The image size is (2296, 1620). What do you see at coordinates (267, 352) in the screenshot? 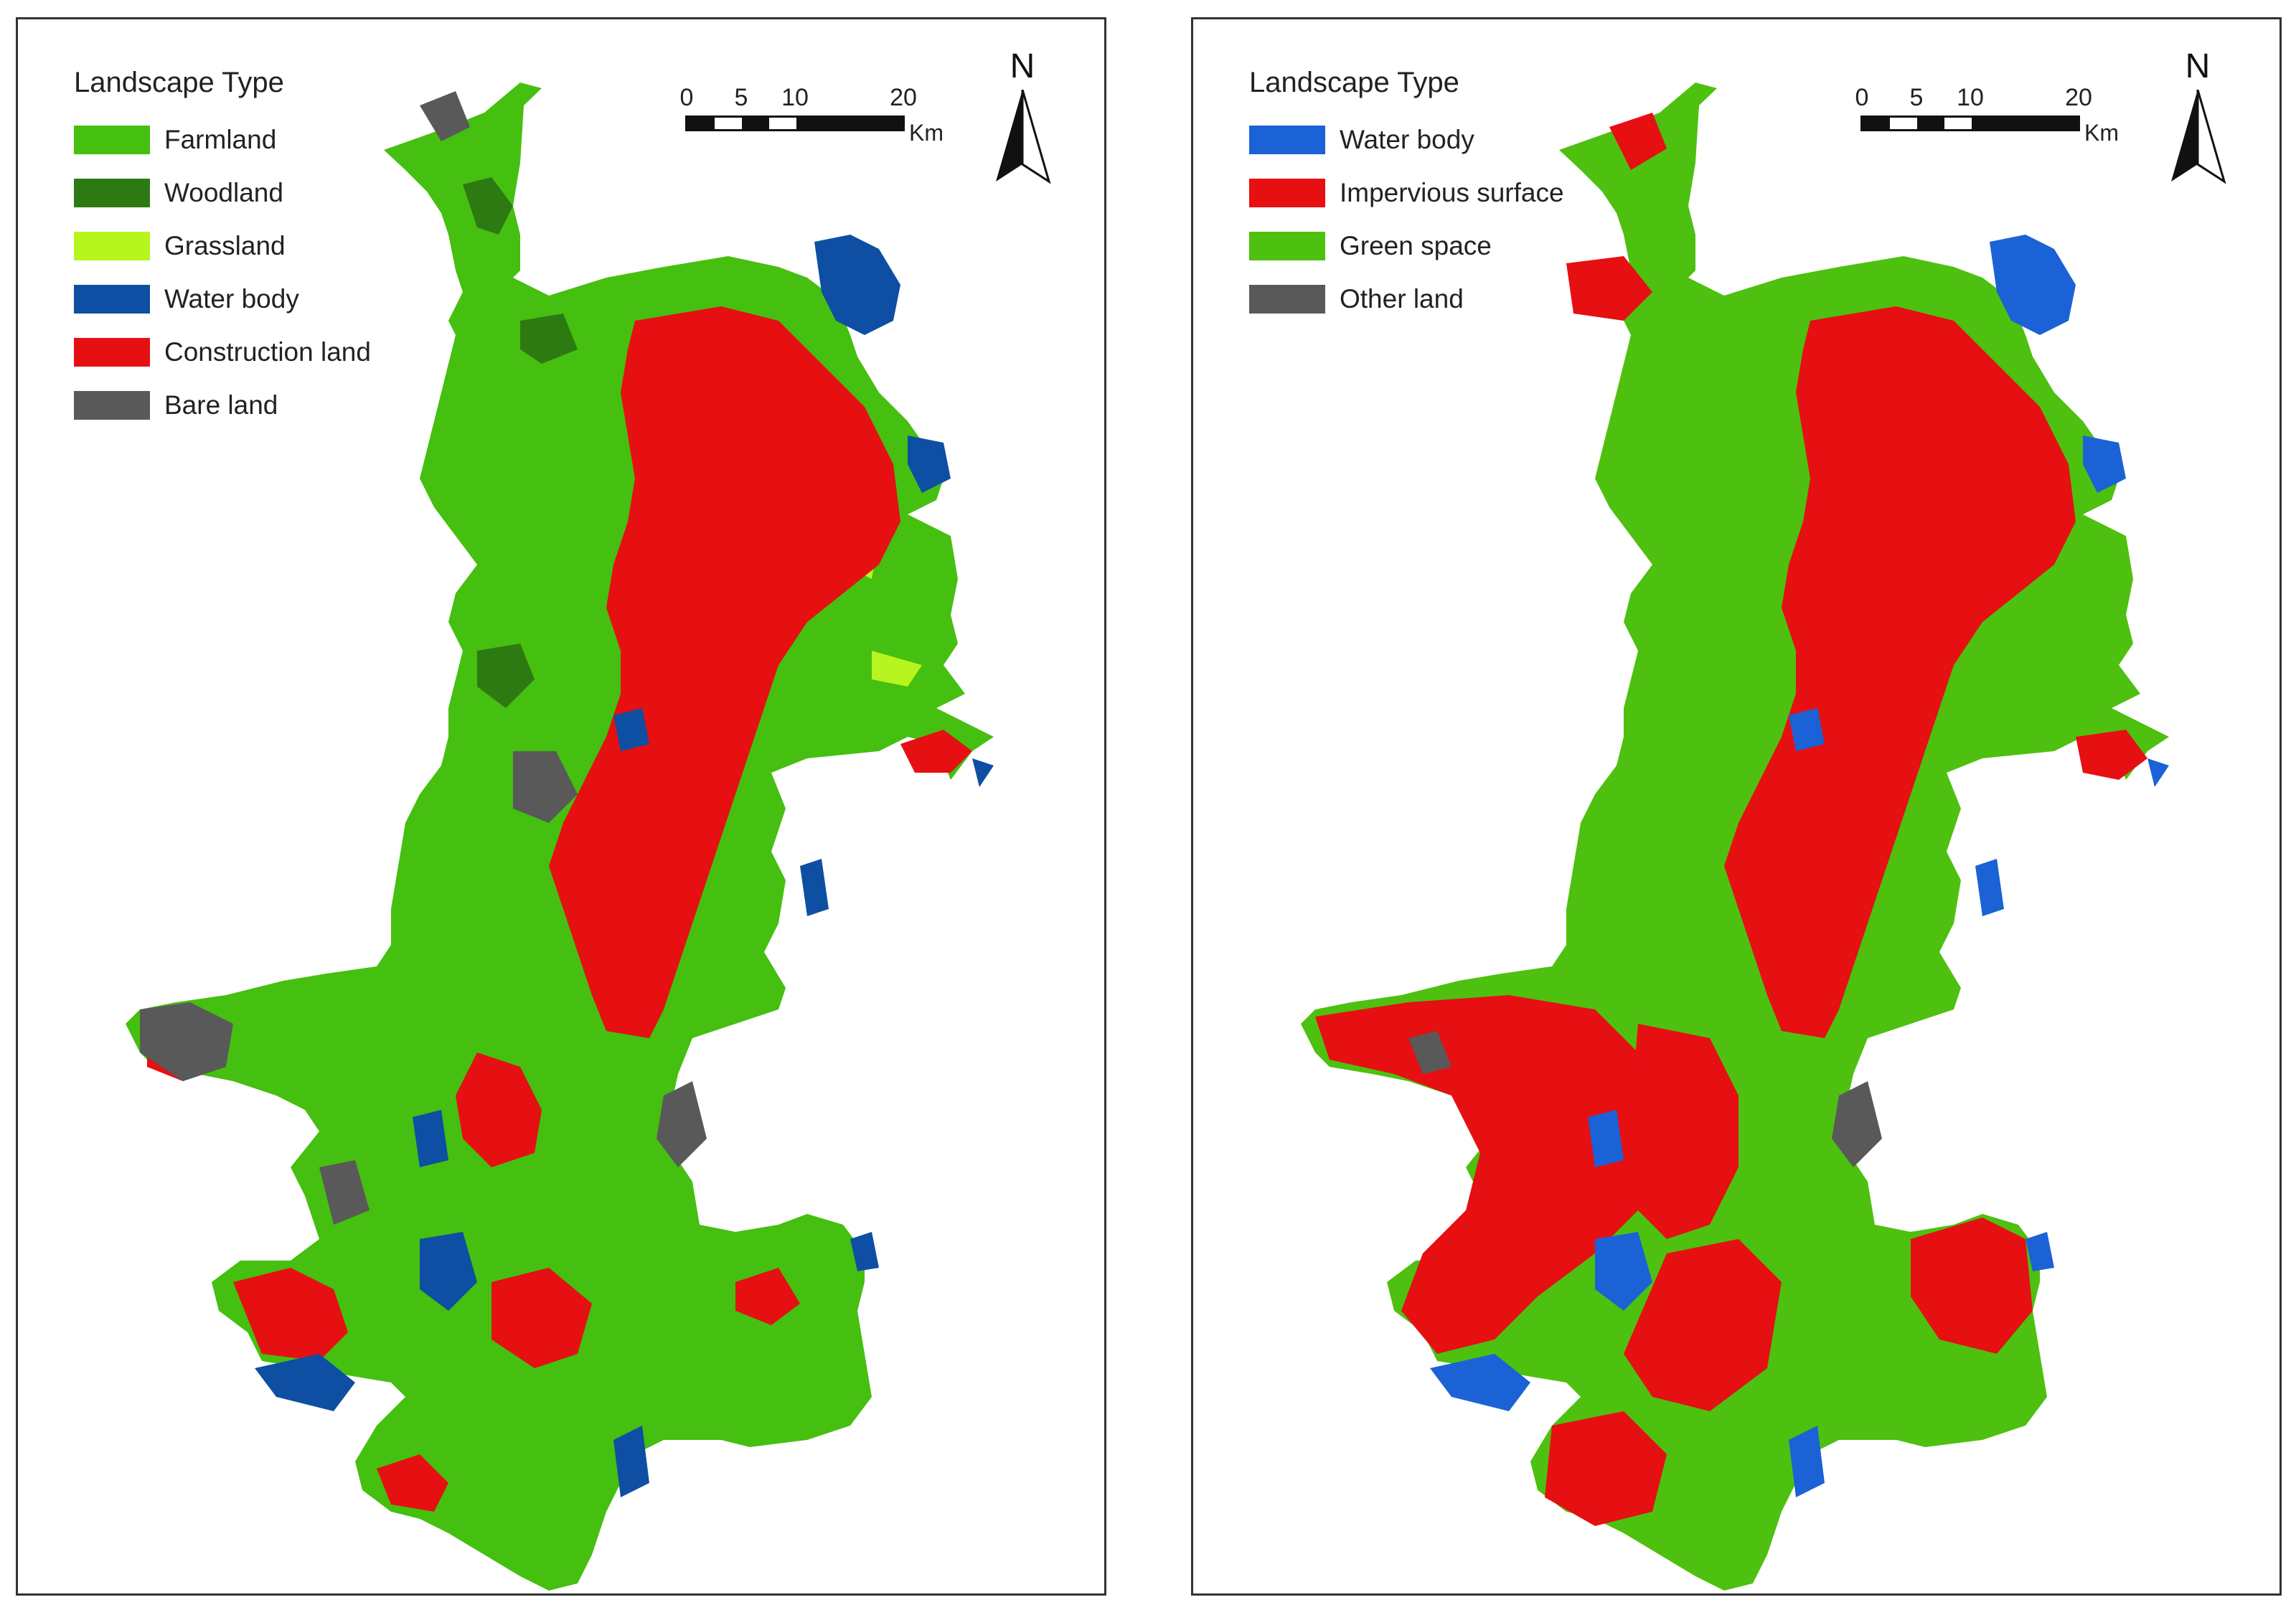
I see `legend-label: Construction land` at bounding box center [267, 352].